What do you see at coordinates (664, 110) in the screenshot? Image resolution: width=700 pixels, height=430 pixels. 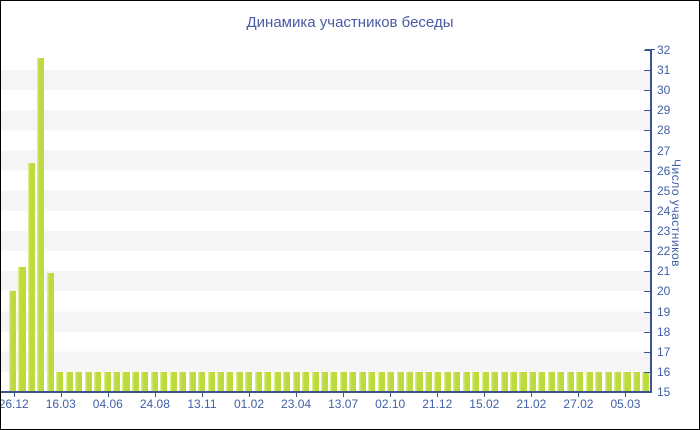 I see `y-tick-label: 29` at bounding box center [664, 110].